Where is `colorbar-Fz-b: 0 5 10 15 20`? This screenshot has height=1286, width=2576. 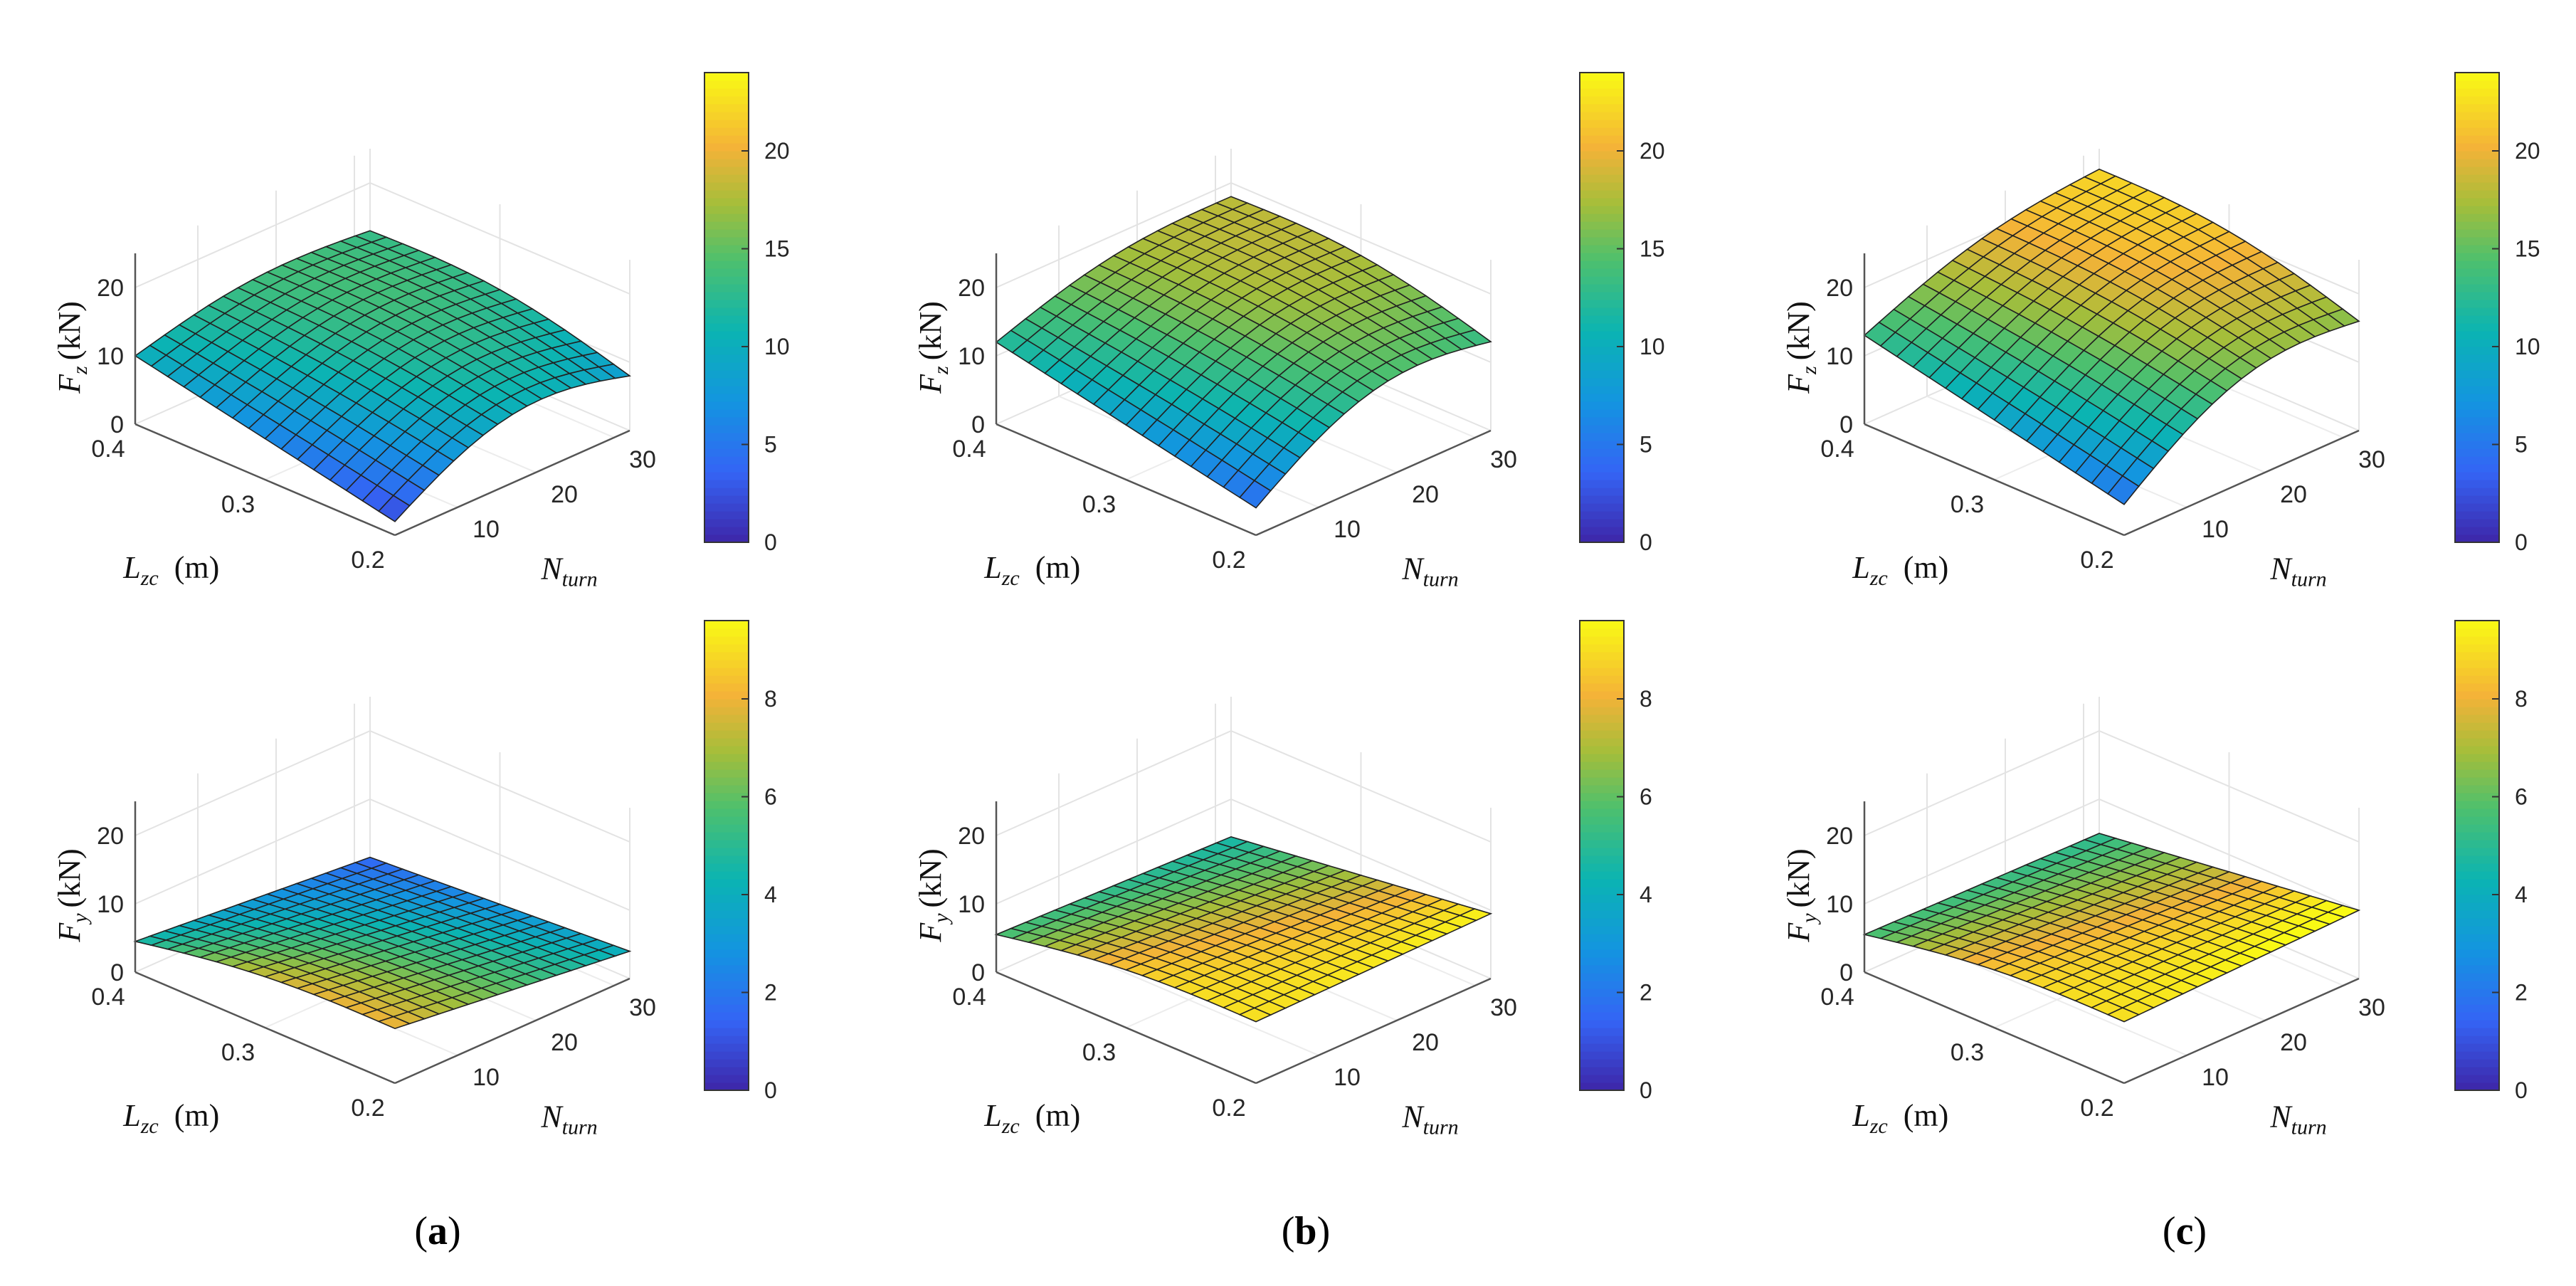 colorbar-Fz-b: 0 5 10 15 20 is located at coordinates (1622, 313).